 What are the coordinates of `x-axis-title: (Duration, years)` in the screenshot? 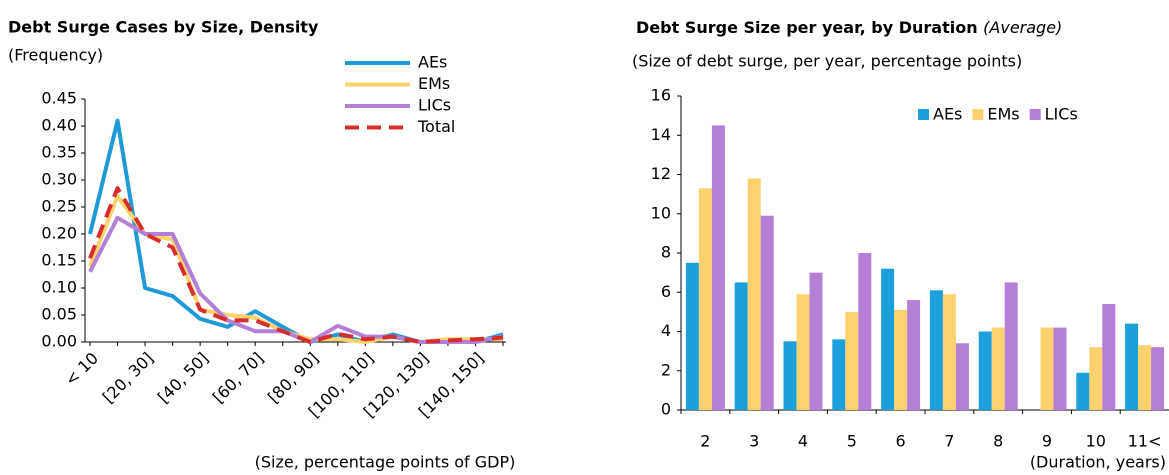 It's located at (1098, 462).